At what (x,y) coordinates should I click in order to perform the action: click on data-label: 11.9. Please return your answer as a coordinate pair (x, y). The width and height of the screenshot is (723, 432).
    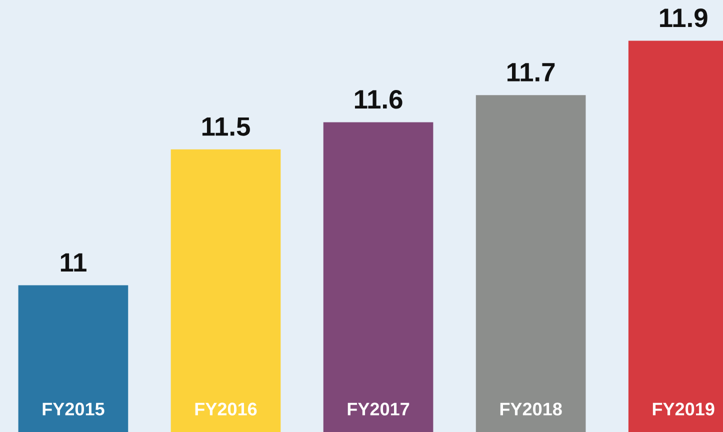
    Looking at the image, I should click on (684, 18).